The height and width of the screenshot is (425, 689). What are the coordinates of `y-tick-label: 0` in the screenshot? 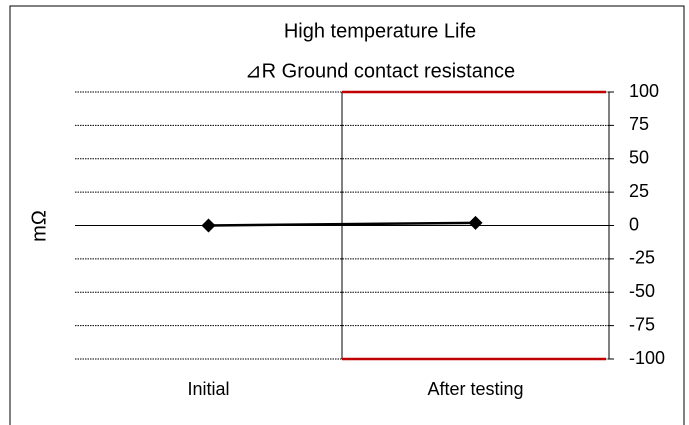 It's located at (634, 224).